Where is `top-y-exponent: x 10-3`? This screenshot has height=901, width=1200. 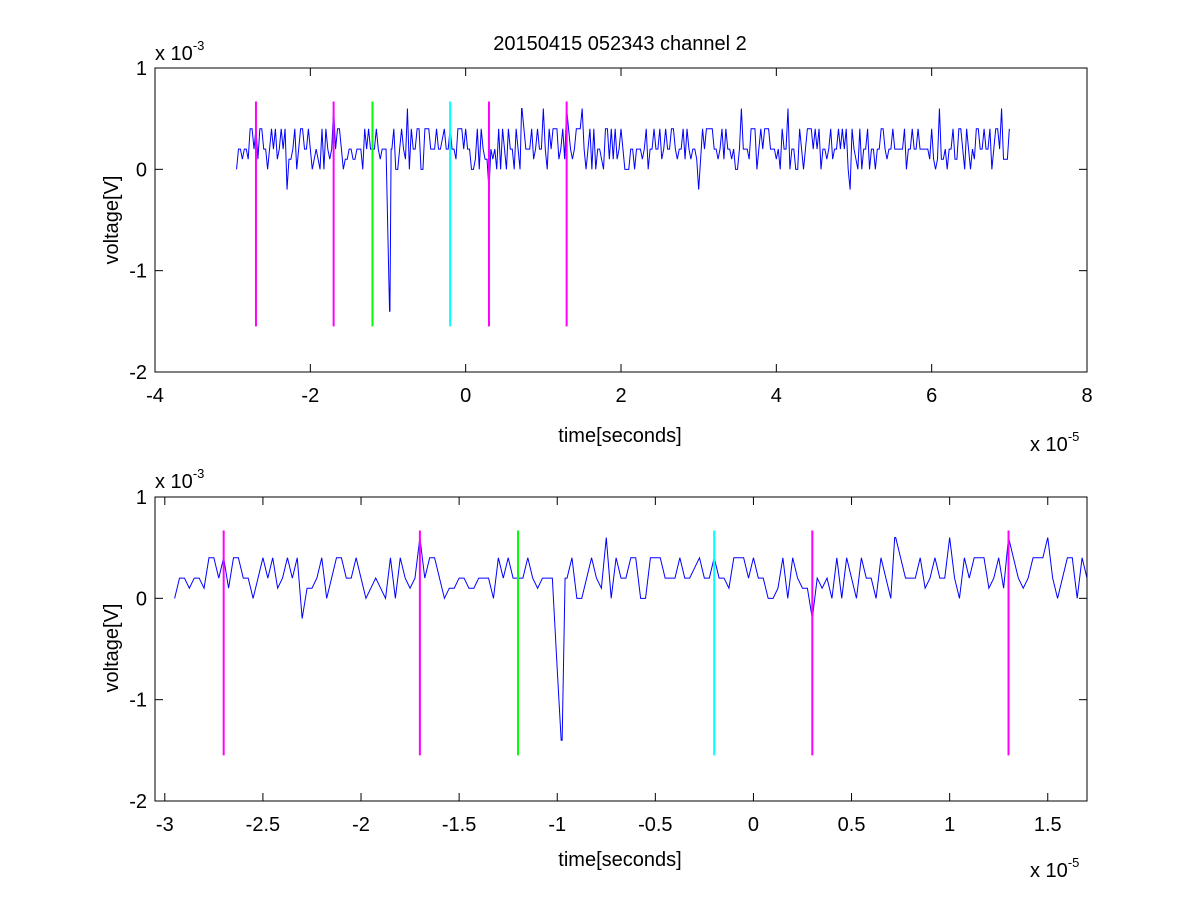 top-y-exponent: x 10-3 is located at coordinates (179, 51).